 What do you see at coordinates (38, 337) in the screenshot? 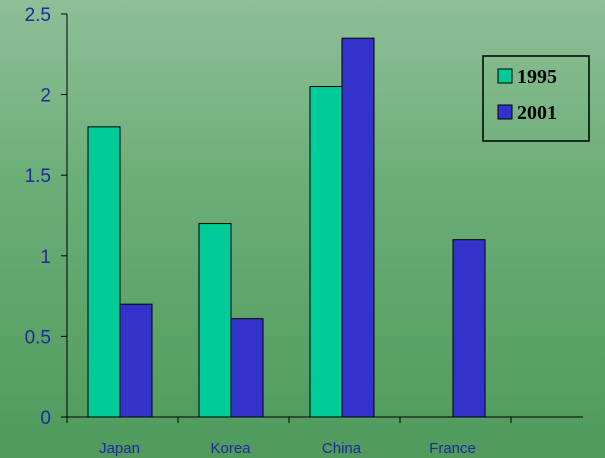
I see `y-tick-label: 0.5` at bounding box center [38, 337].